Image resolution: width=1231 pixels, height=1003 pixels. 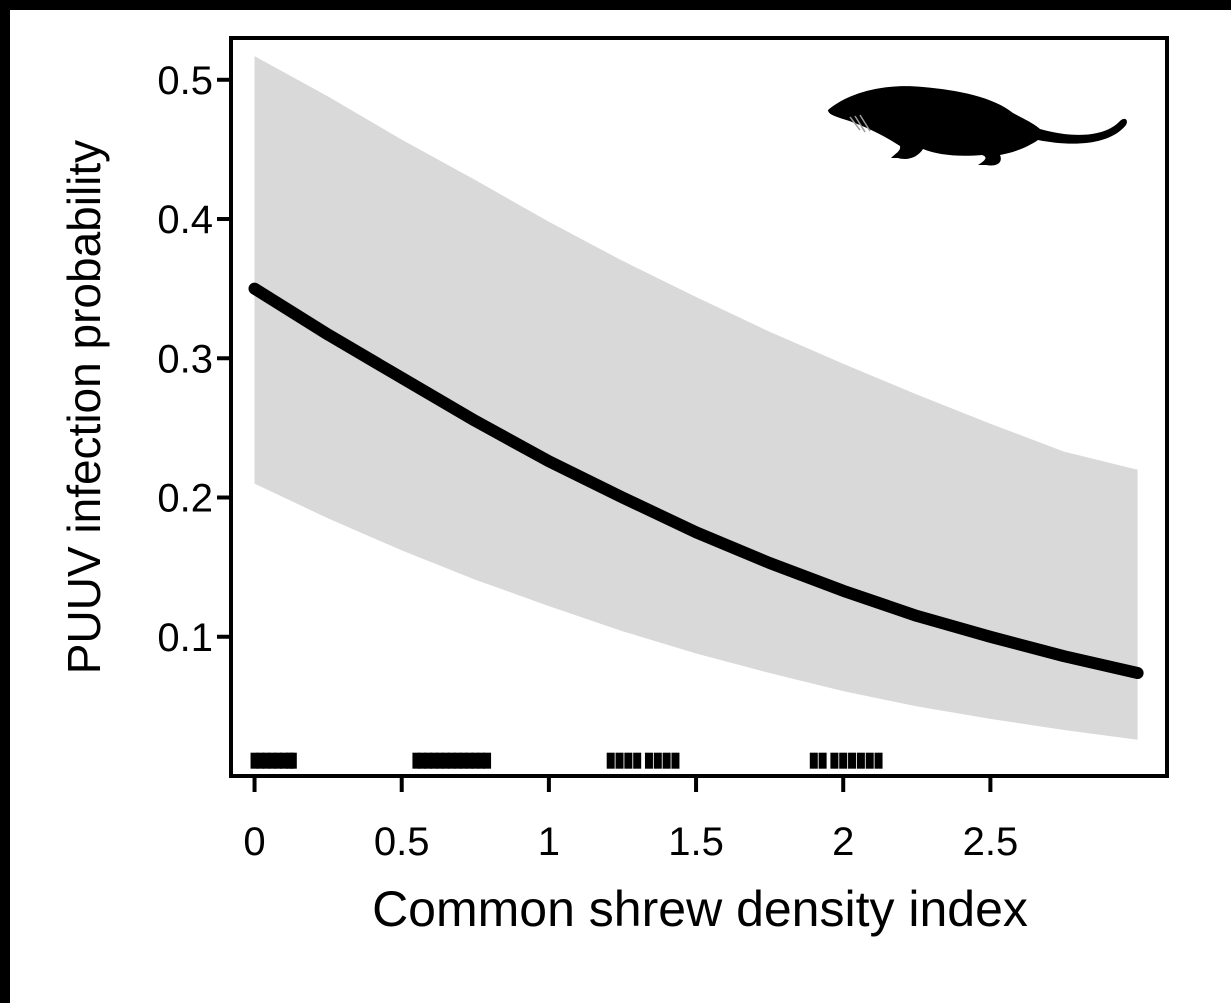 I want to click on x-tick-label: 1.5, so click(x=696, y=842).